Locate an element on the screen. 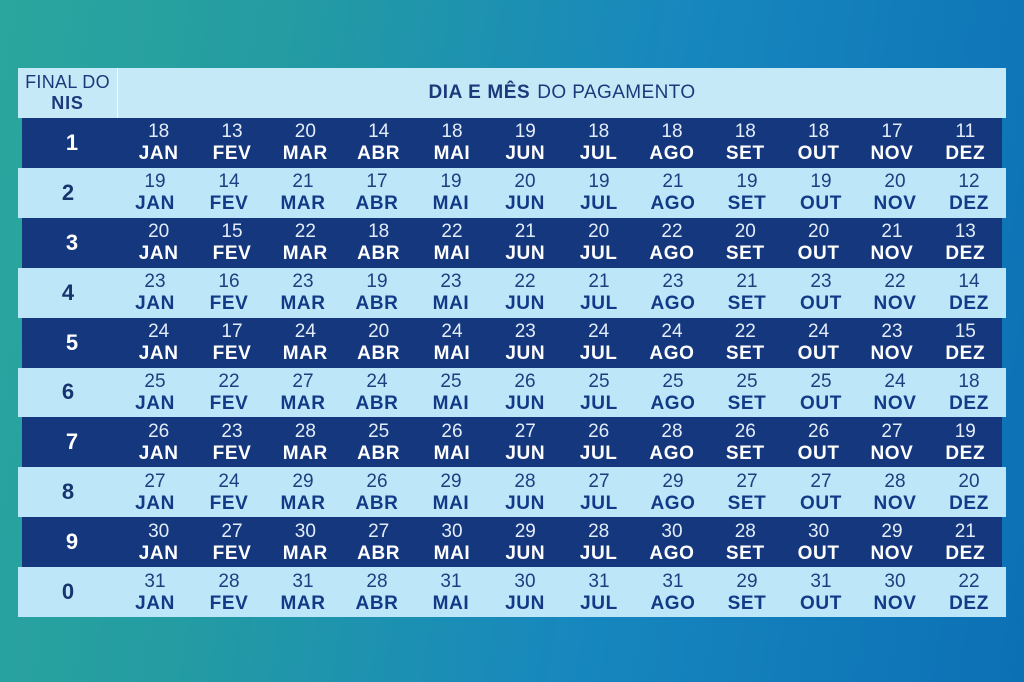  payment-date-cell: 19 JUN is located at coordinates (525, 143).